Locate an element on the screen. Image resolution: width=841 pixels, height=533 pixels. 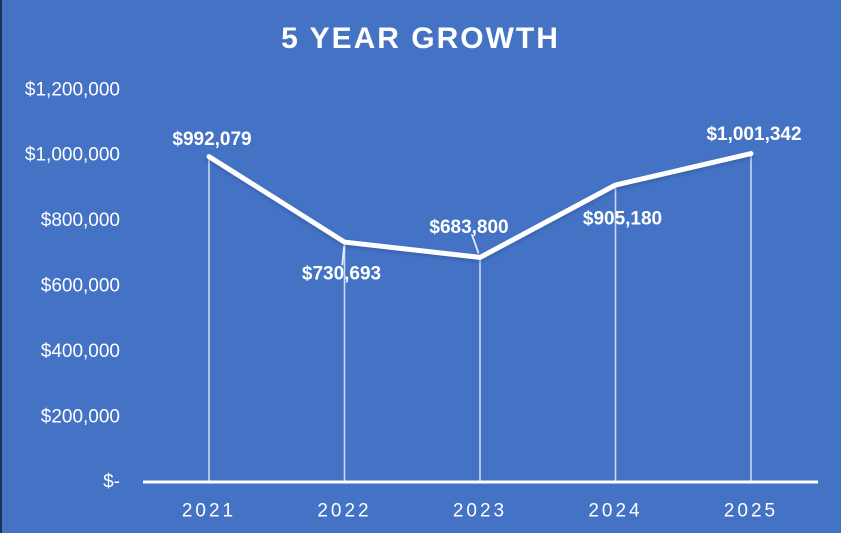
y-axis-tick-label: $1,200,000 is located at coordinates (72, 89).